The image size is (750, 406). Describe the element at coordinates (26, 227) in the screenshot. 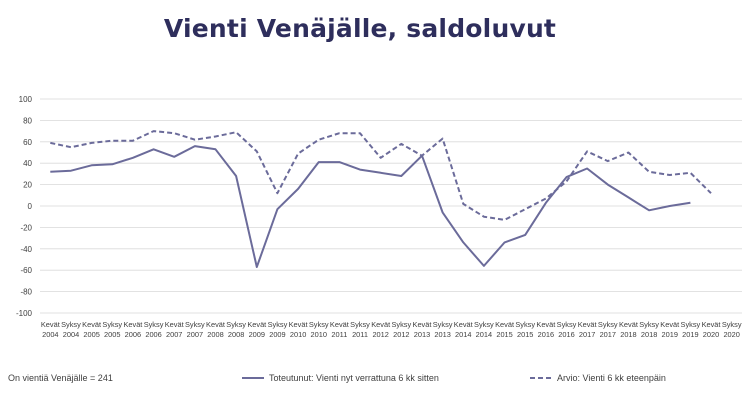

I see `y-tick-label: -20` at that location.